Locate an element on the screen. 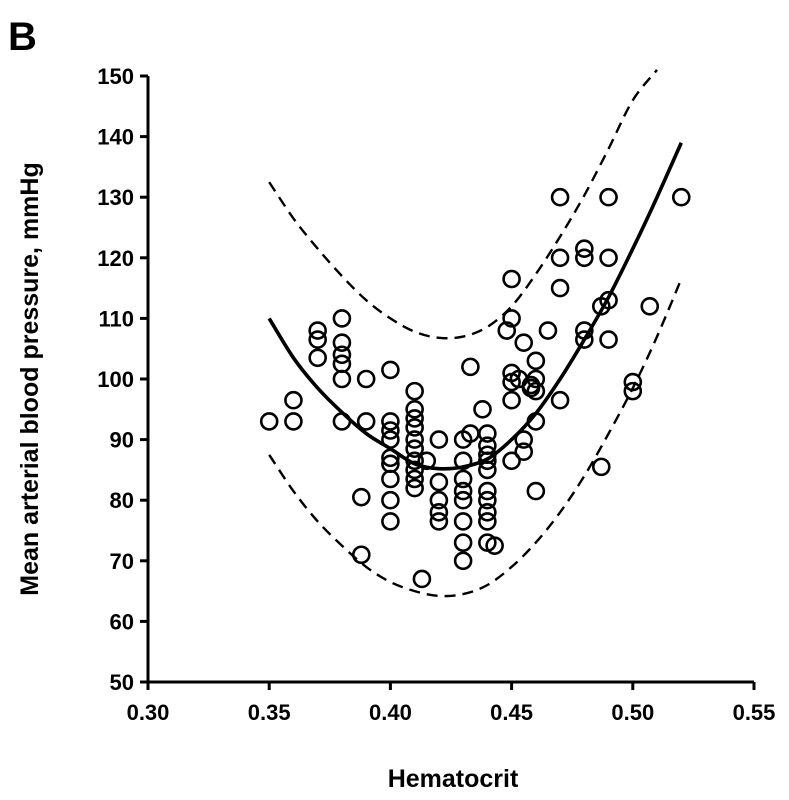  x-tick-label: 0.45 is located at coordinates (511, 712).